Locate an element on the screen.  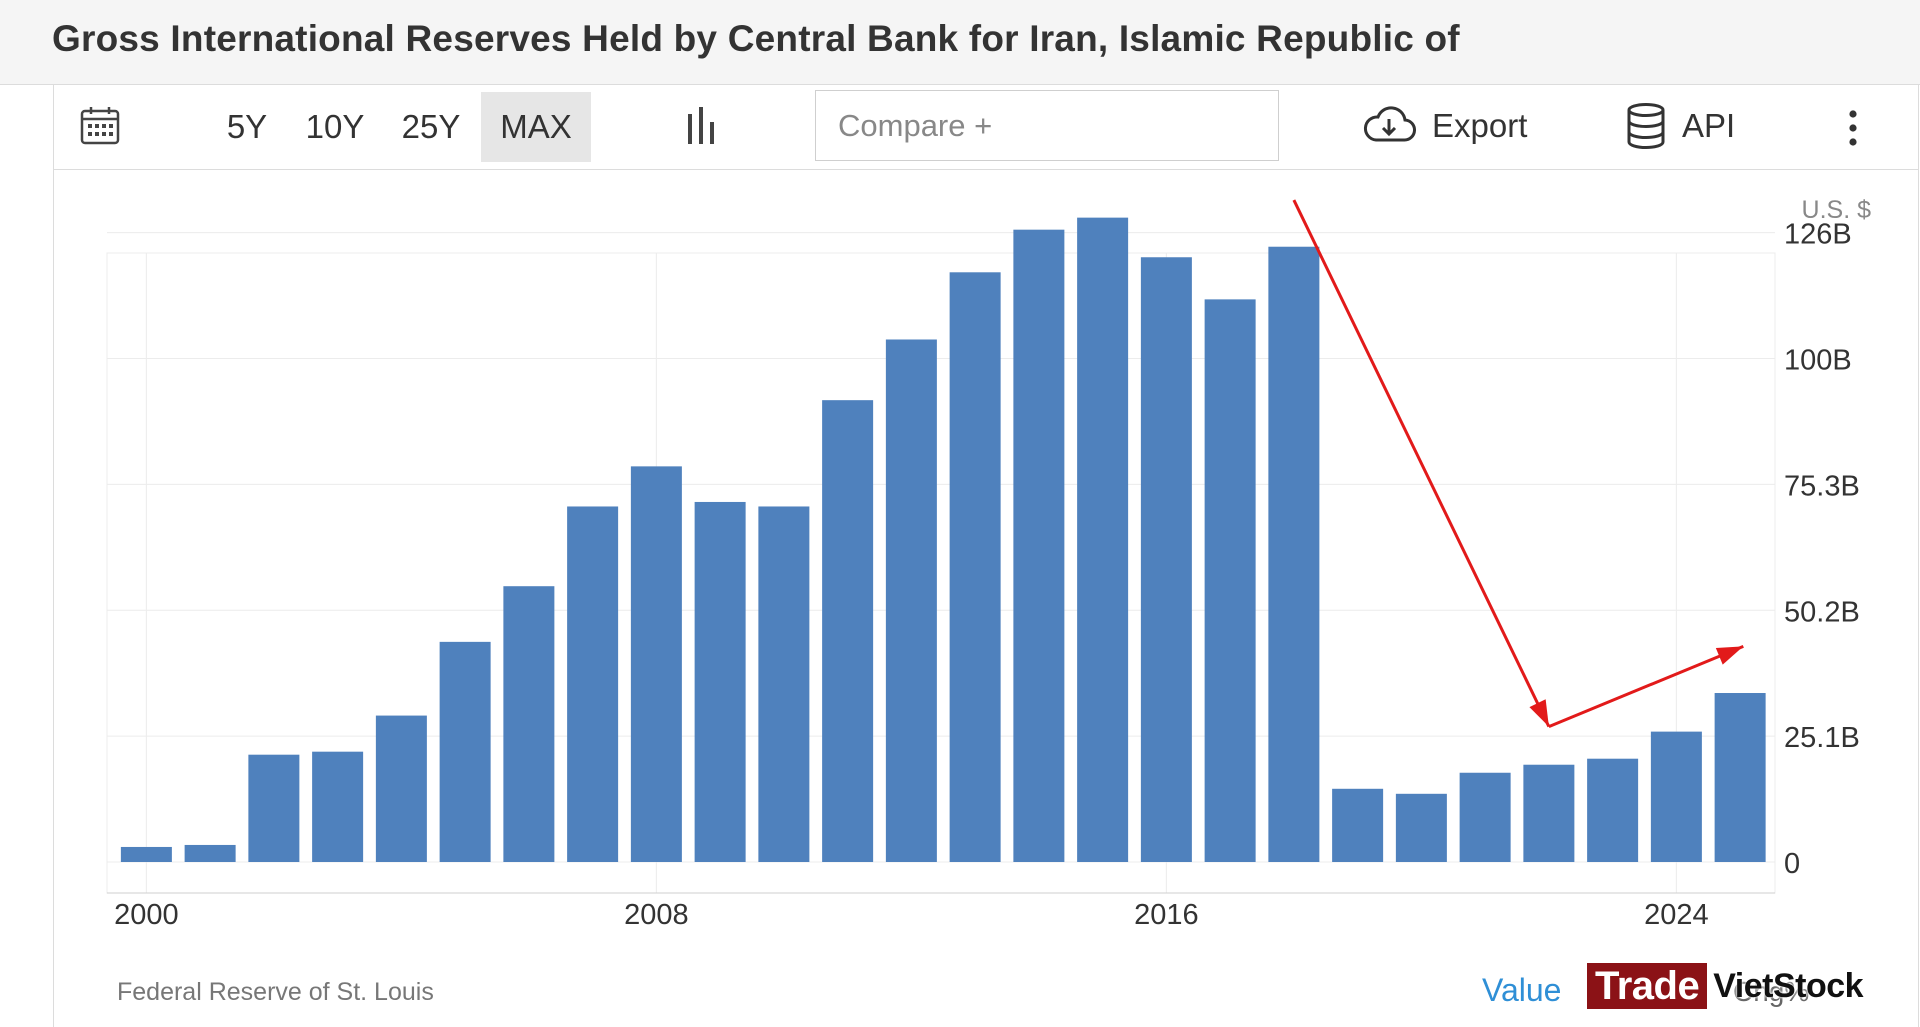
api-label: API is located at coordinates (1709, 125).